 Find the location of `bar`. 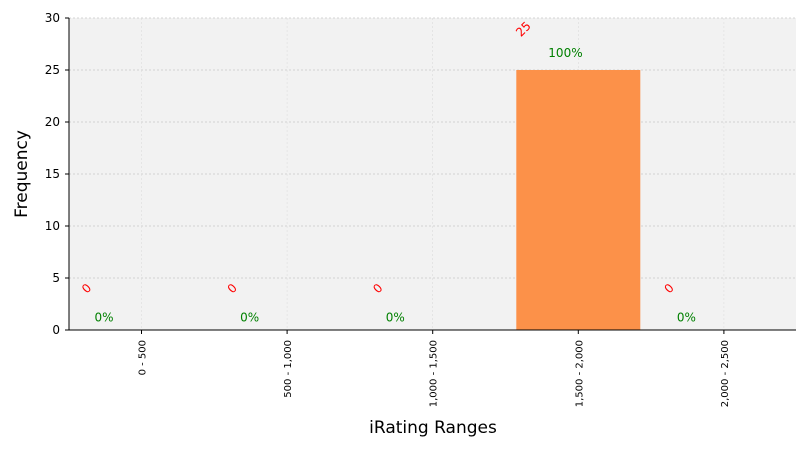

bar is located at coordinates (578, 200).